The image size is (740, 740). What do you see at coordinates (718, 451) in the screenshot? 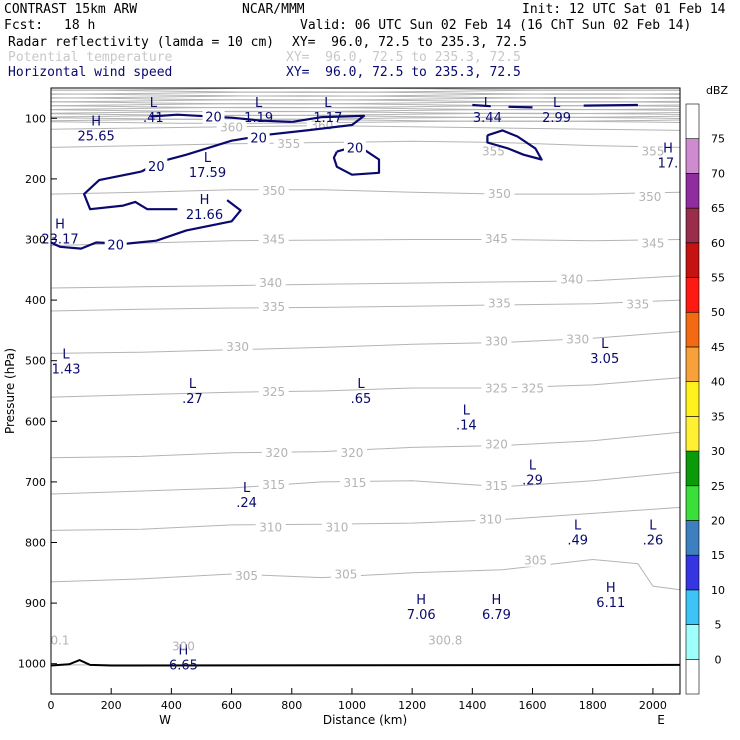
I see `colorbar-level-label: 30` at bounding box center [718, 451].